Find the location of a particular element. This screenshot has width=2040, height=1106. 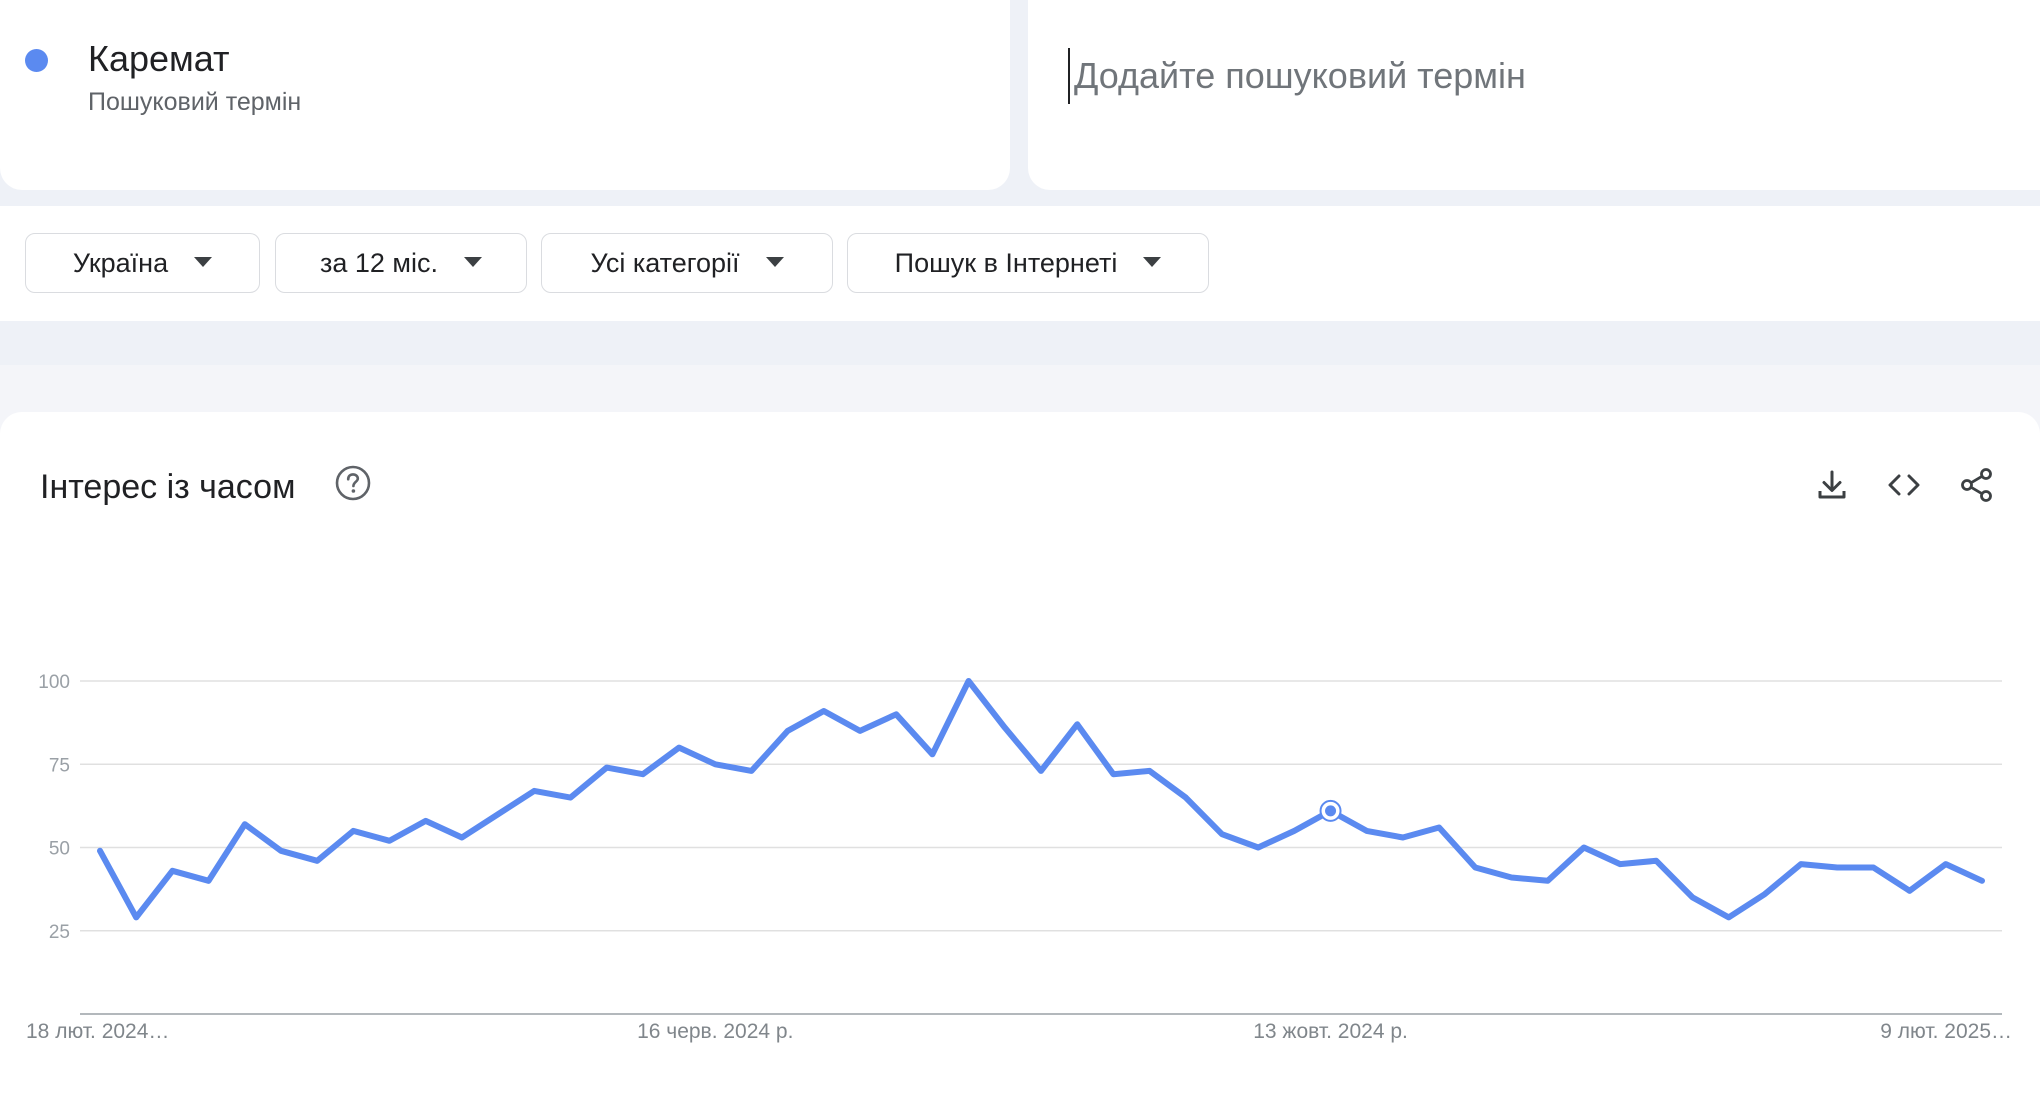

y-tick-label: 25 is located at coordinates (59, 932).